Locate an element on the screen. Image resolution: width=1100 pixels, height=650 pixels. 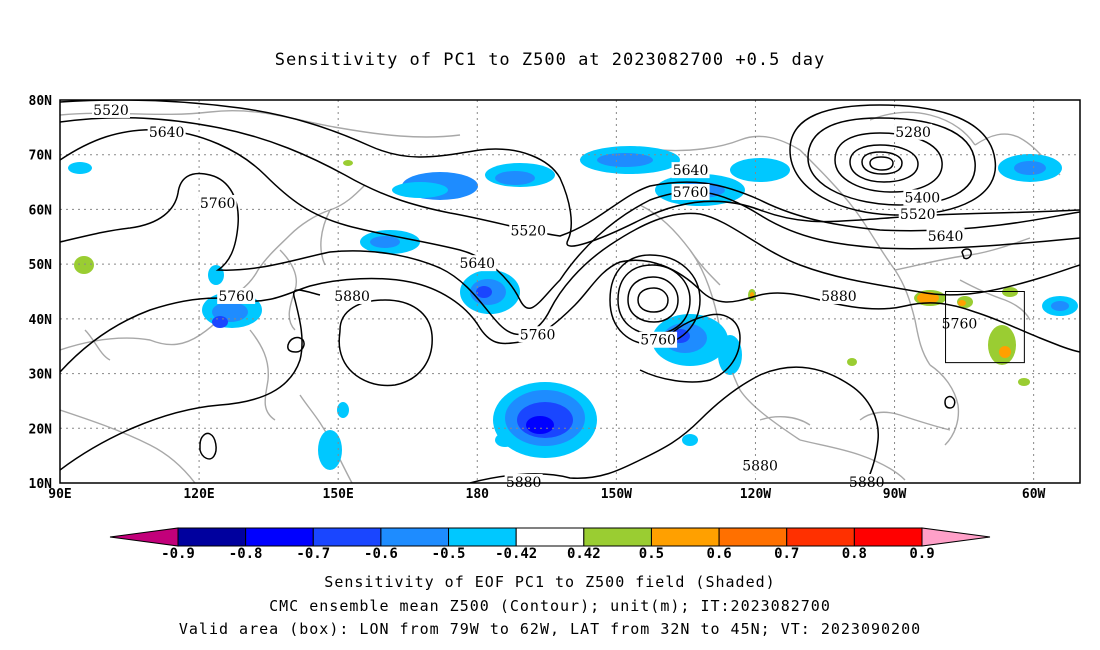
lon-label: 90W is located at coordinates (895, 494).